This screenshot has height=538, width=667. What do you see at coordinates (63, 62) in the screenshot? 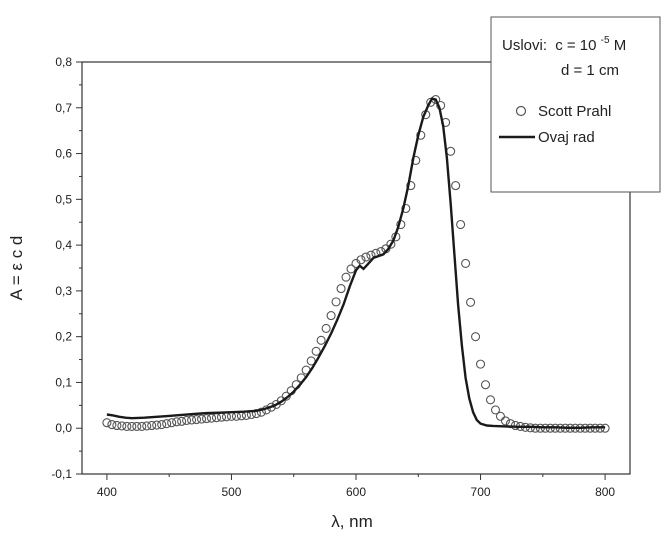
I see `y-tick-label: 0,8` at bounding box center [63, 62].